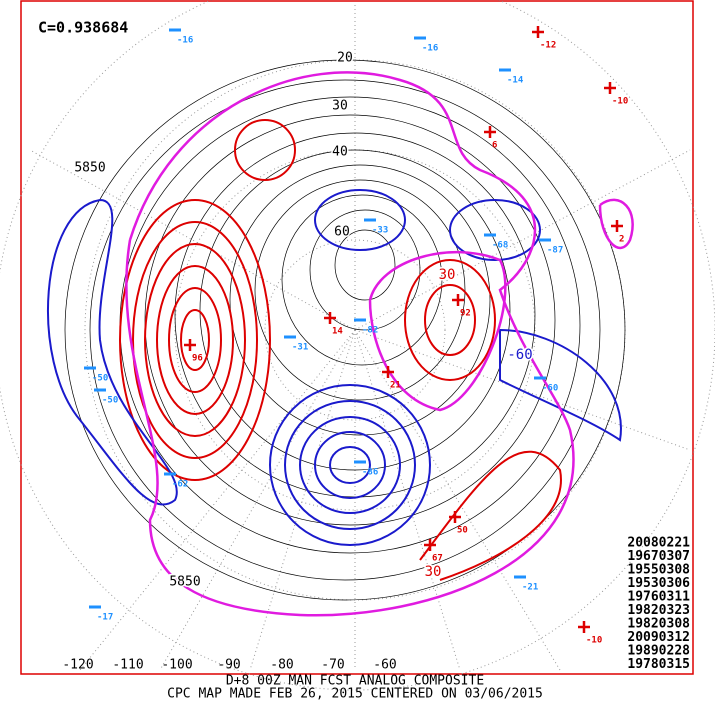 The width and height of the screenshot is (715, 715). Describe the element at coordinates (370, 331) in the screenshot. I see `low-value: -82` at that location.